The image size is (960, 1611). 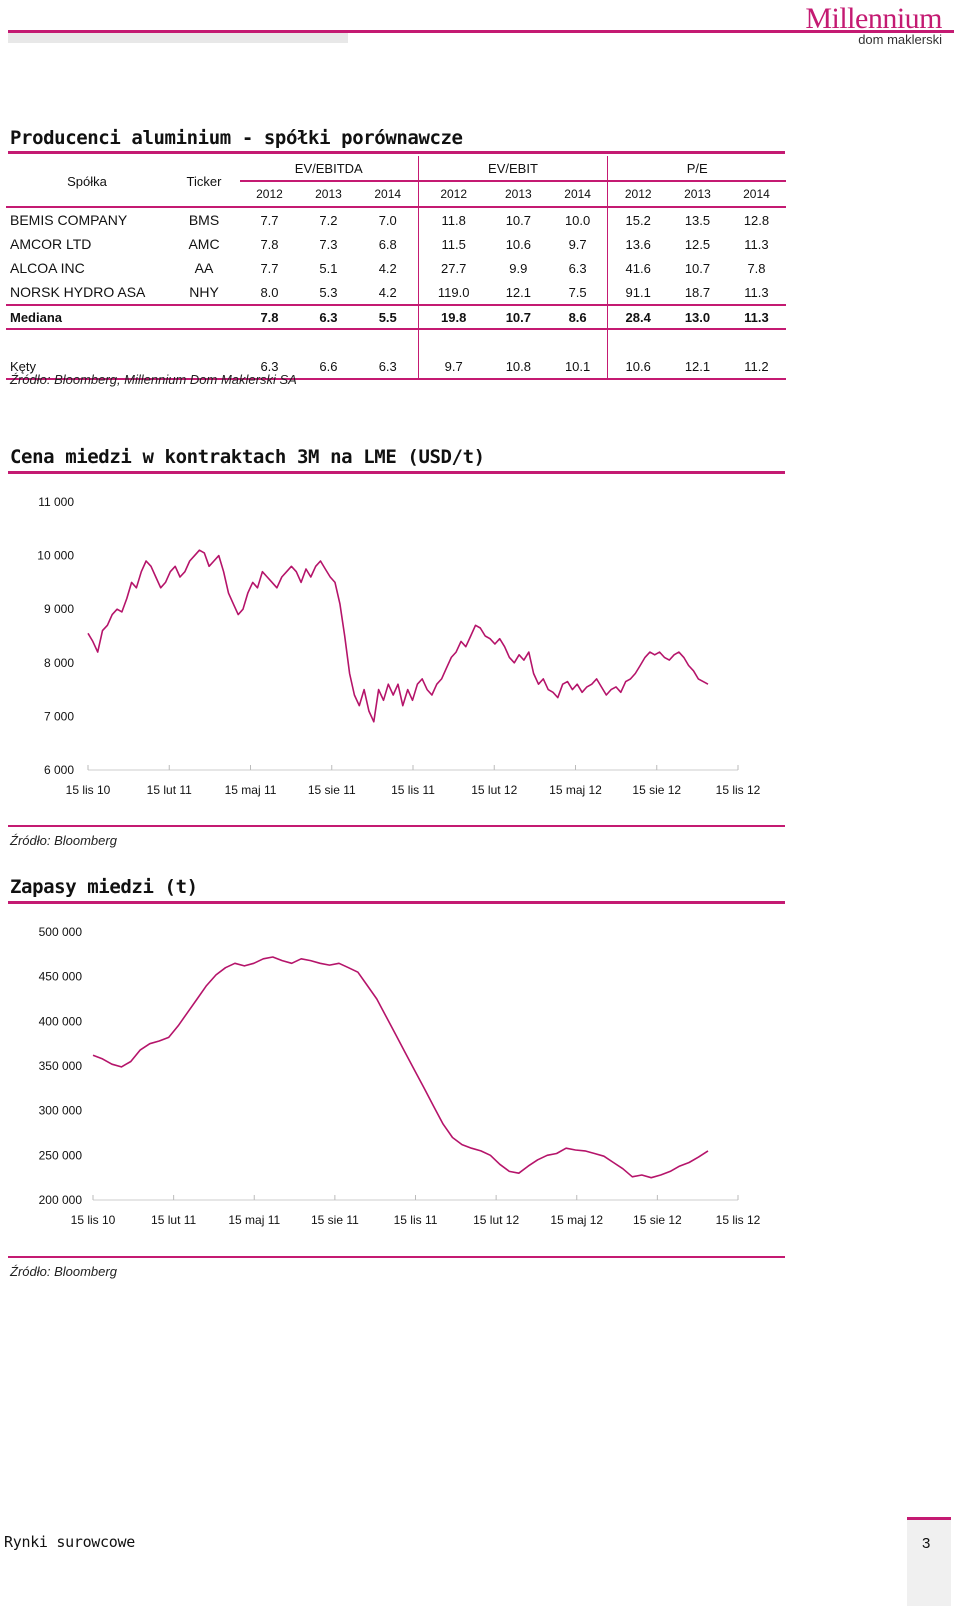 I want to click on y-tick-label: 200 000, so click(x=61, y=1200).